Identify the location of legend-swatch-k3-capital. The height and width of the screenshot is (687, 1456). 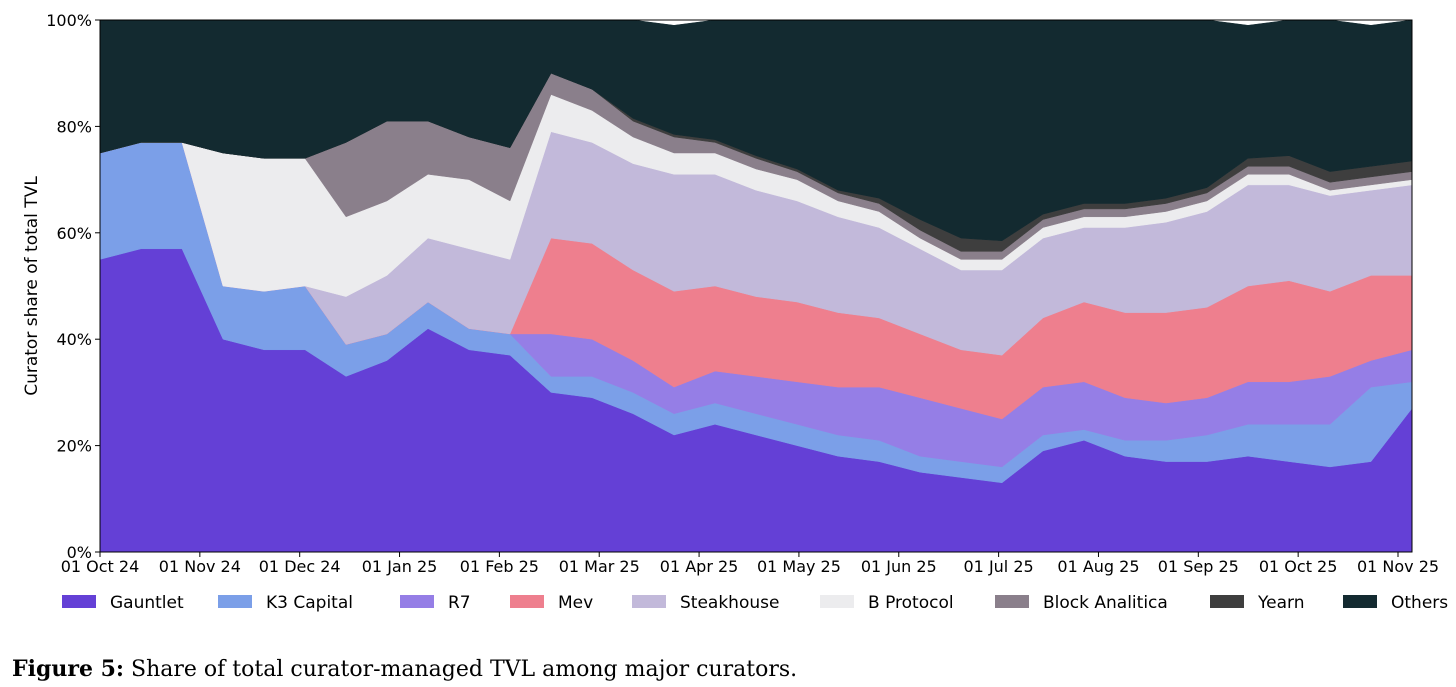
(235, 601).